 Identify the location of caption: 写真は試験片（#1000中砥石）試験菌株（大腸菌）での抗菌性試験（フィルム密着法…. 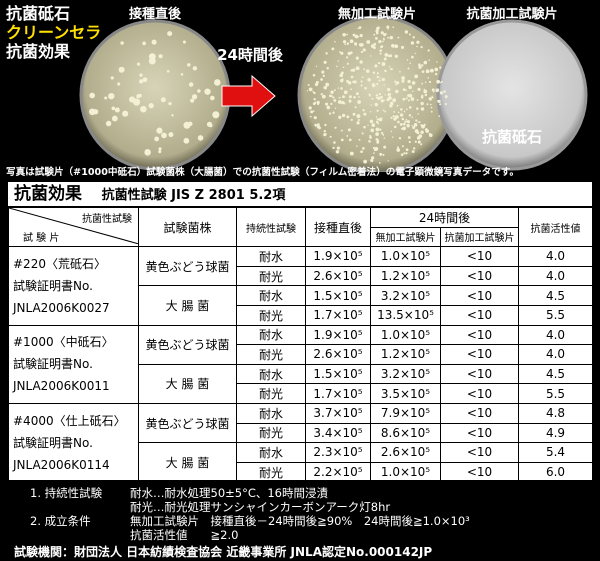
(263, 172).